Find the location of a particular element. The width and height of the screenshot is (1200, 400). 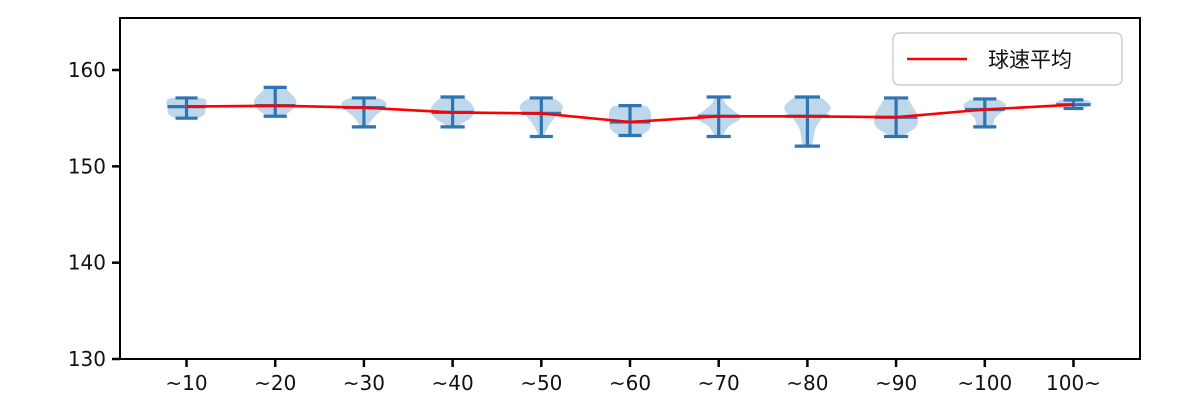

legend: 球速平均 is located at coordinates (1007, 59).